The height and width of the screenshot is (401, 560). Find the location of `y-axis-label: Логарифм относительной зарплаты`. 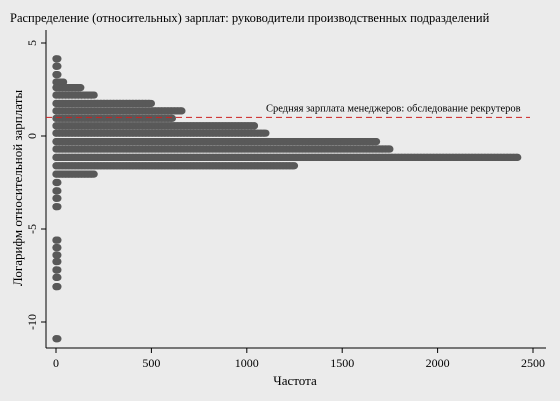

y-axis-label: Логарифм относительной зарплаты is located at coordinates (17, 188).